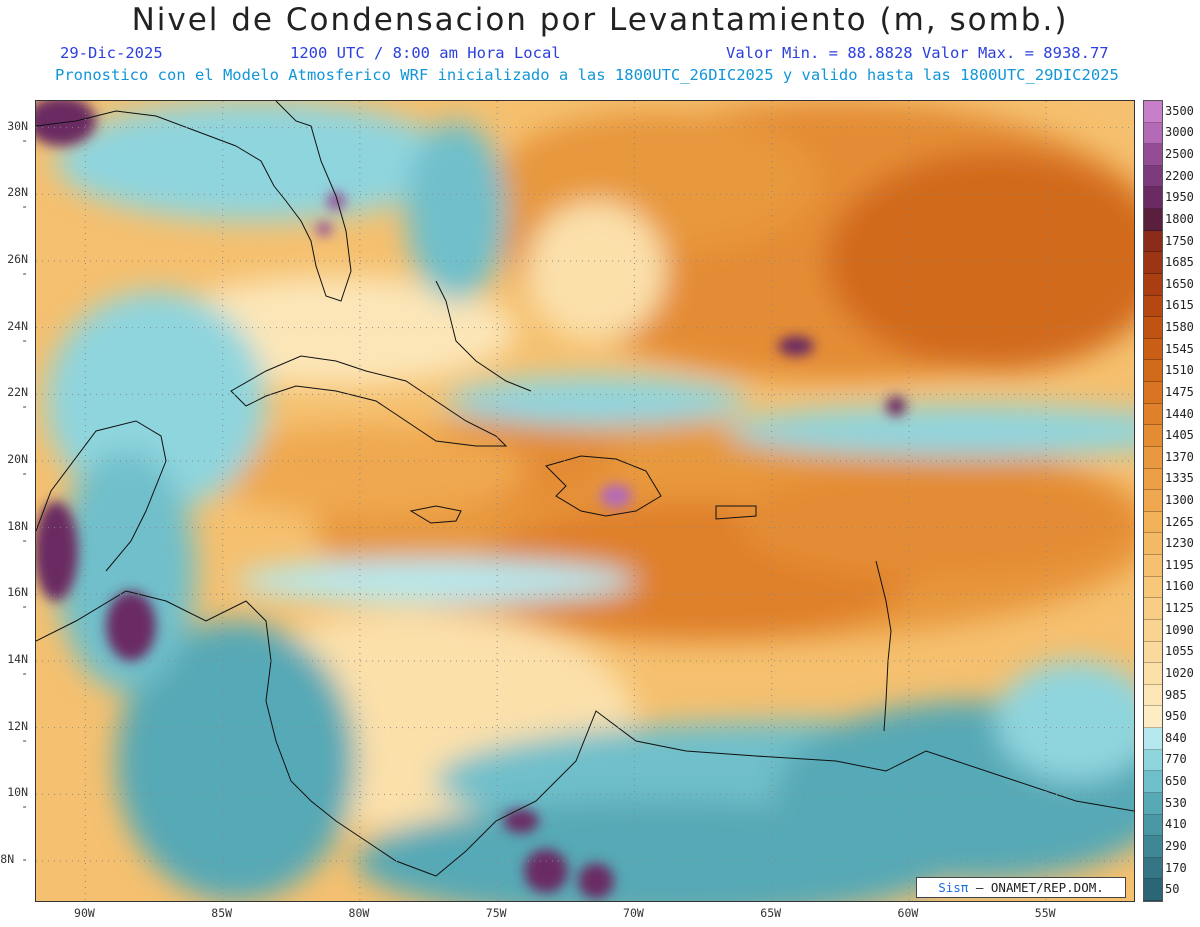 This screenshot has height=927, width=1200. Describe the element at coordinates (1179, 327) in the screenshot. I see `colorbar-label: 1580` at that location.